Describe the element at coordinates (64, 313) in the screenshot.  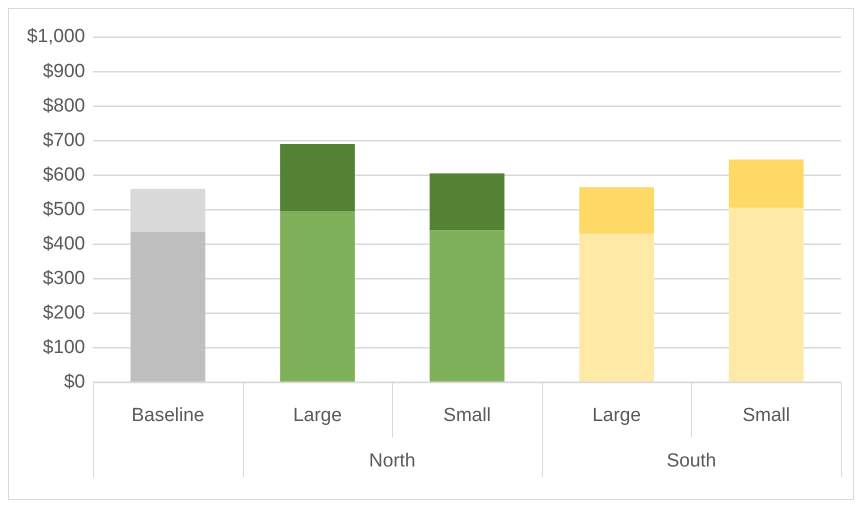
I see `y-tick-label: $200` at that location.